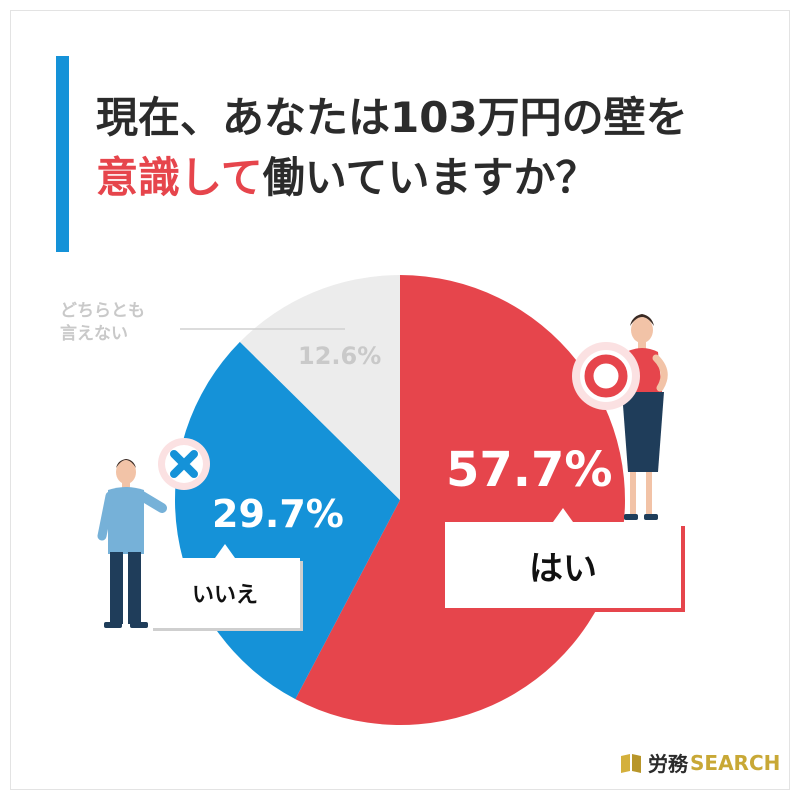  I want to click on title-line2: 働いていますか？, so click(430, 177).